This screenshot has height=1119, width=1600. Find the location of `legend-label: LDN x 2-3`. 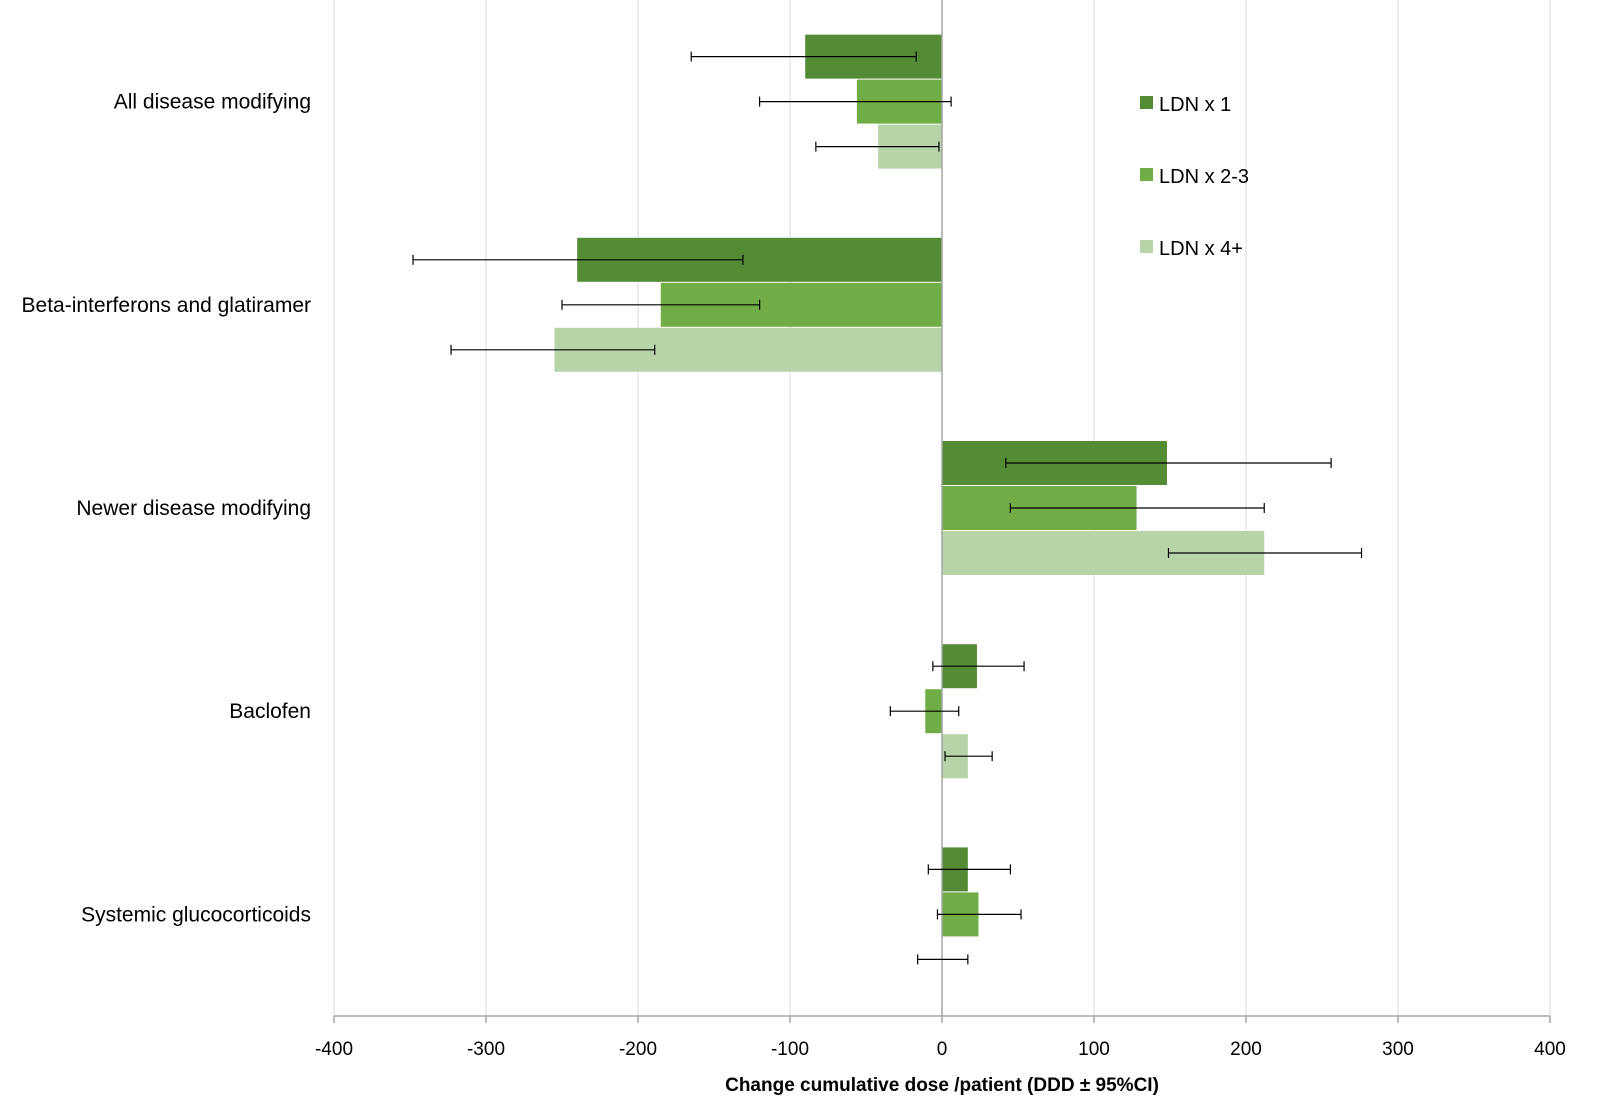

legend-label: LDN x 2-3 is located at coordinates (1204, 177).